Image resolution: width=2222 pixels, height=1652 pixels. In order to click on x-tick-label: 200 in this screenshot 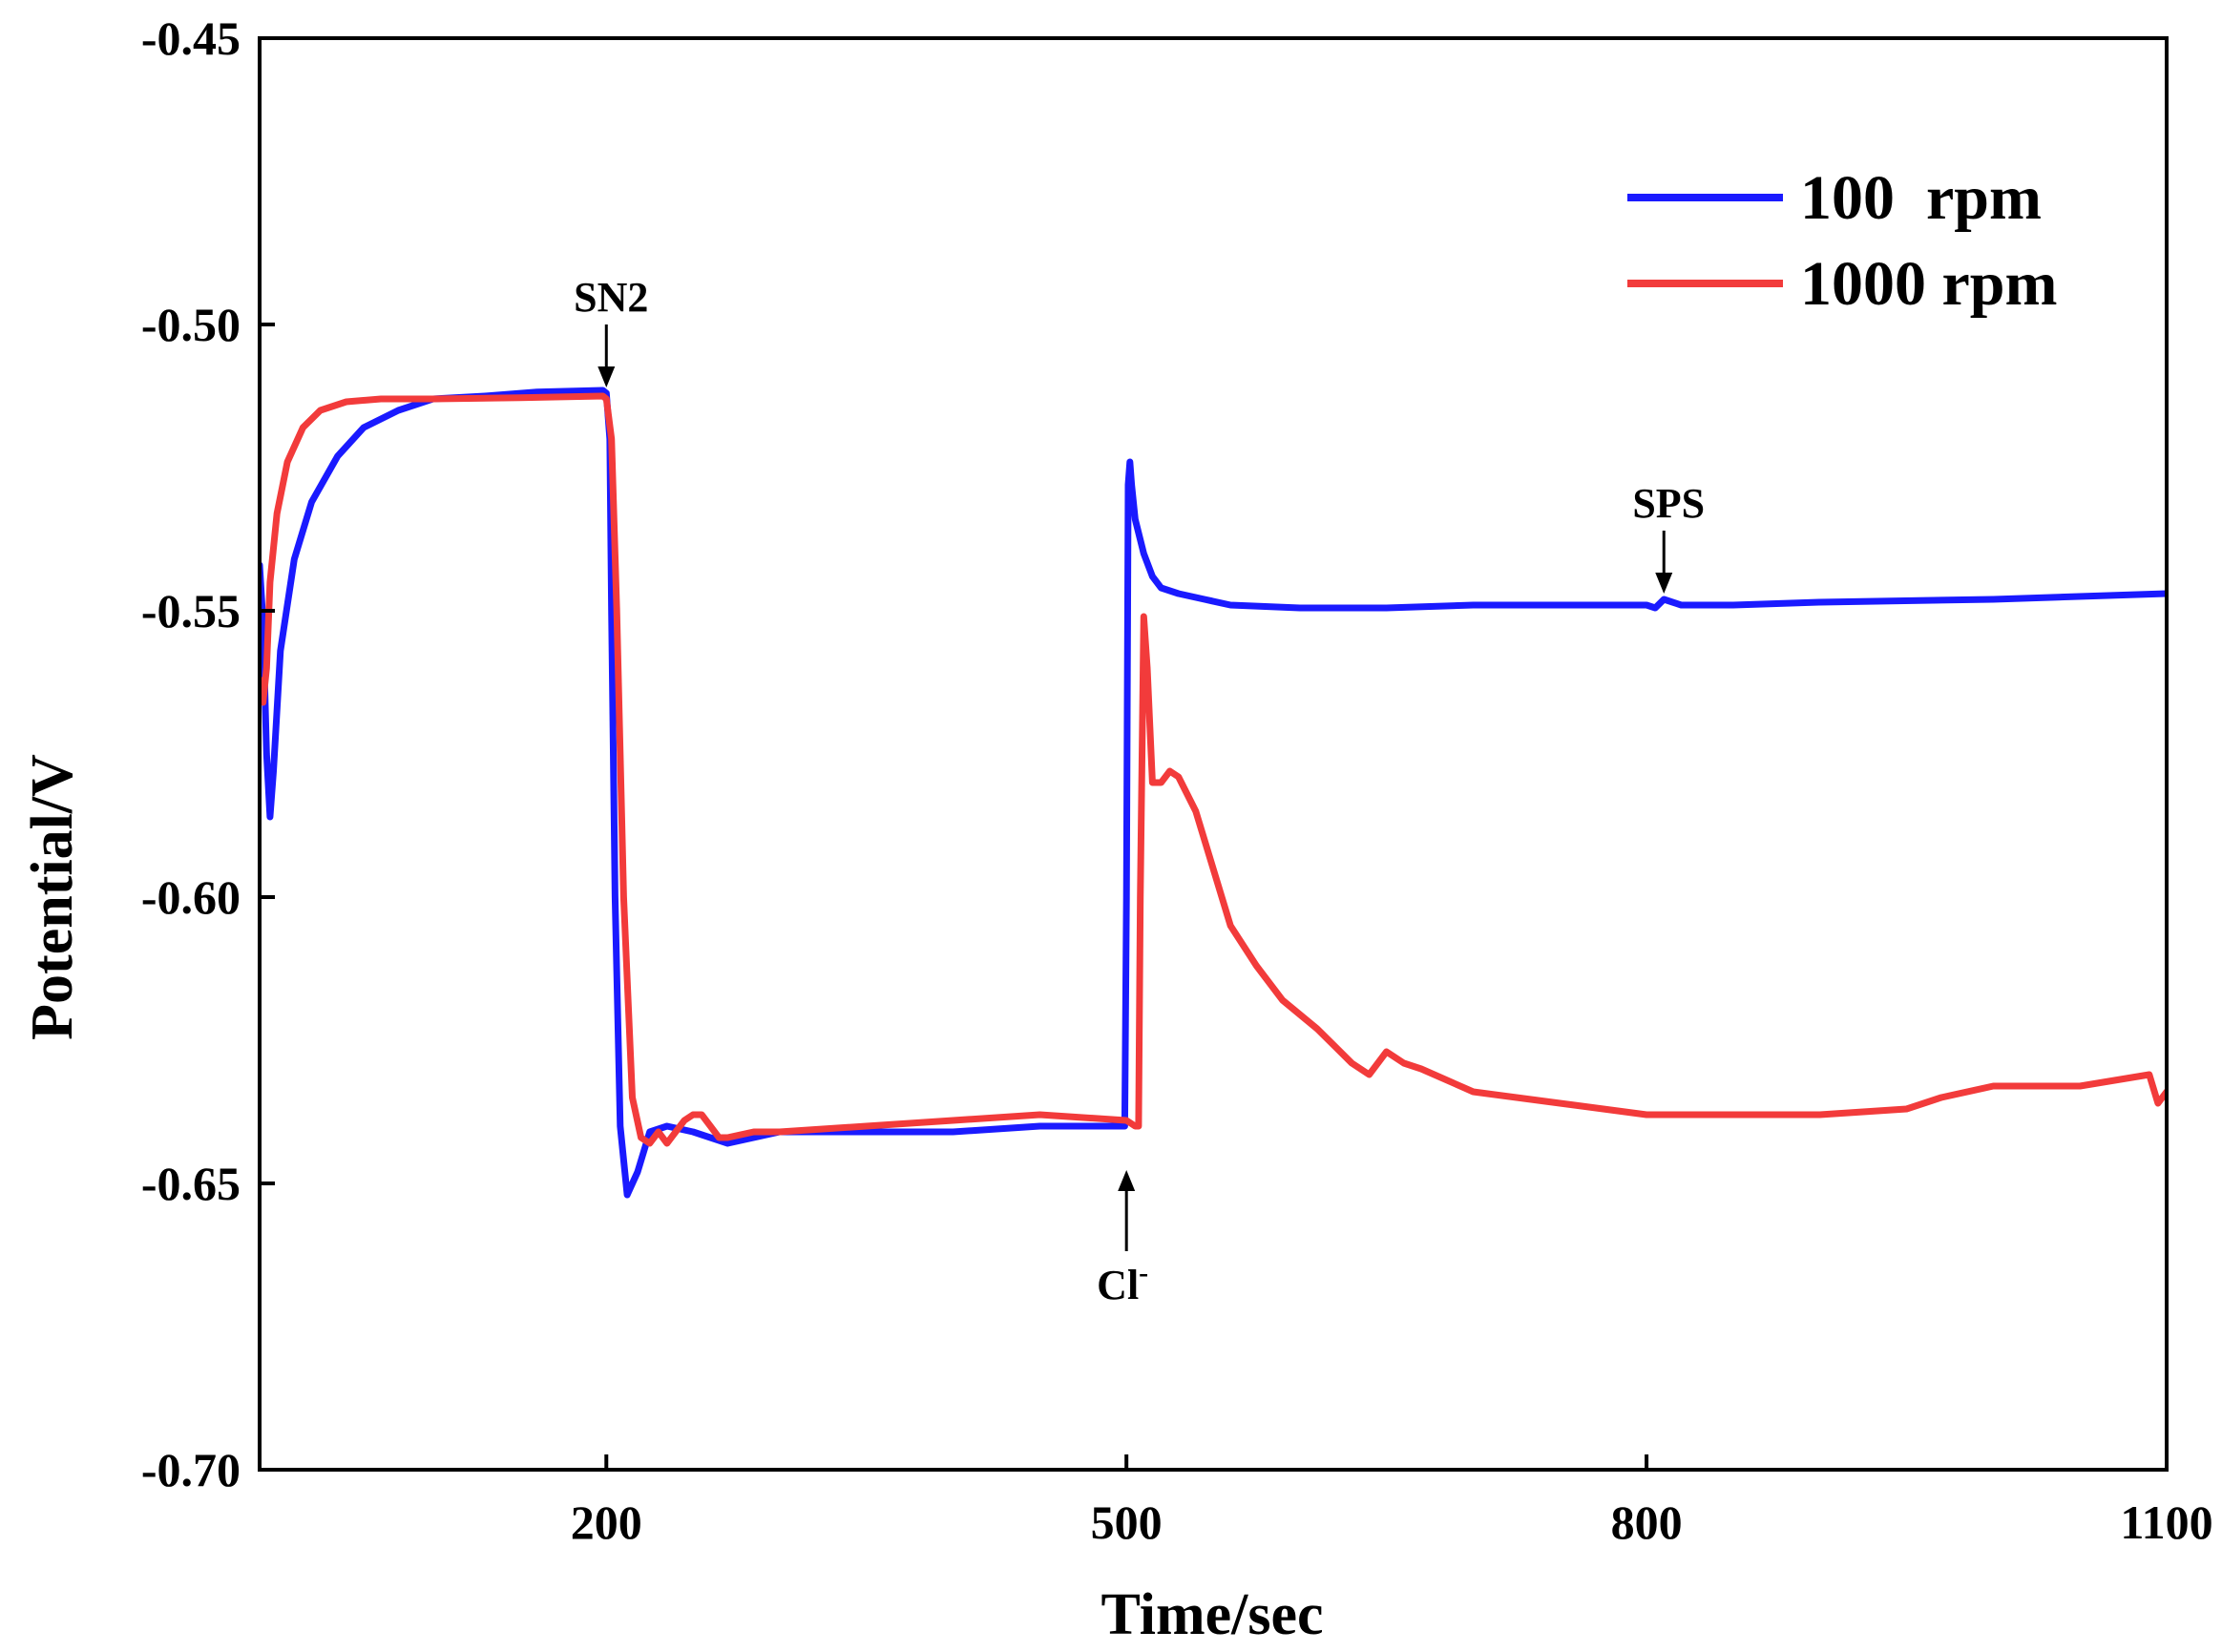, I will do `click(606, 1522)`.